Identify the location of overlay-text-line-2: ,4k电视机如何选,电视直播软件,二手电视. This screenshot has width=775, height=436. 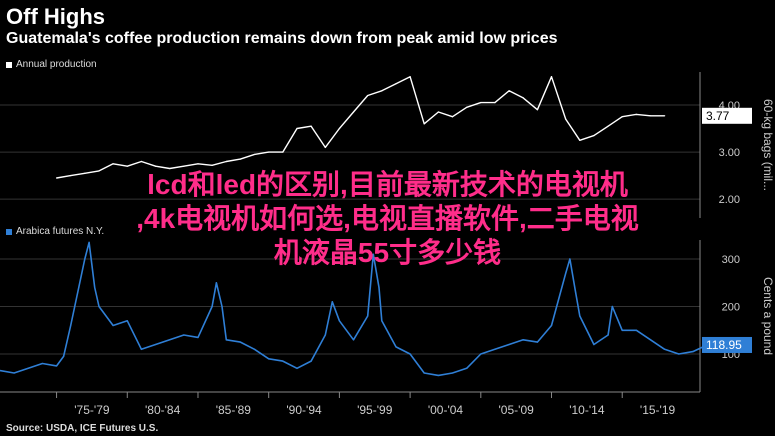
(387, 218).